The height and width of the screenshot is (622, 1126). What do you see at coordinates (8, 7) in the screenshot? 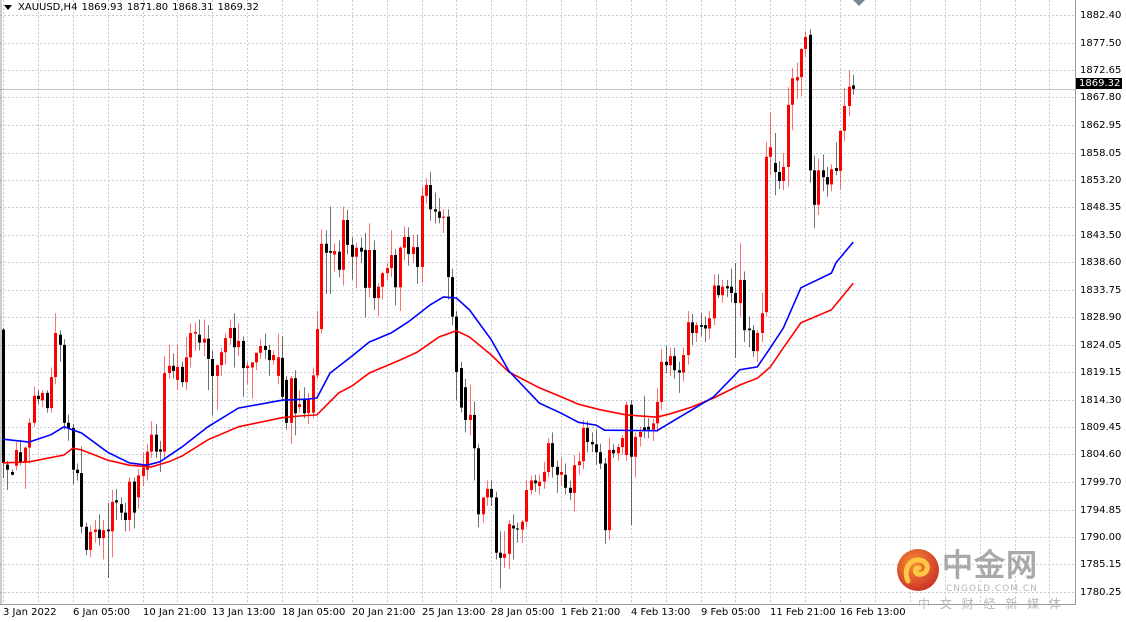
I see `dropdown-triangle-icon` at bounding box center [8, 7].